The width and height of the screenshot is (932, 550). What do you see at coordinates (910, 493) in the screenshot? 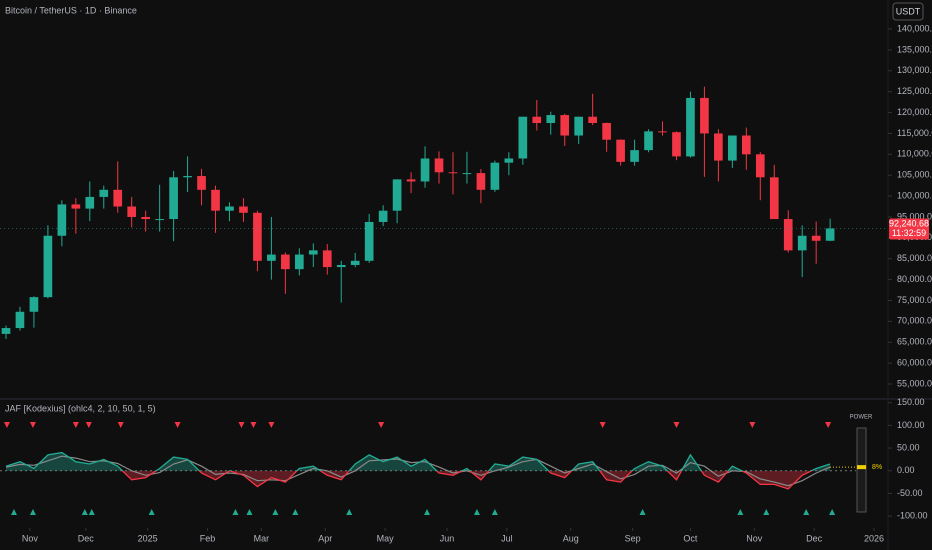
I see `y-tick-label: -50.00` at bounding box center [910, 493].